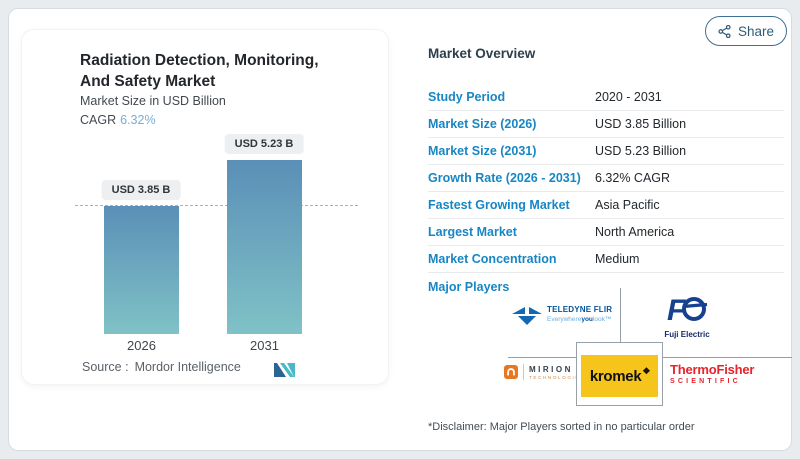 The image size is (800, 459). I want to click on svg-text: F, so click(676, 309).